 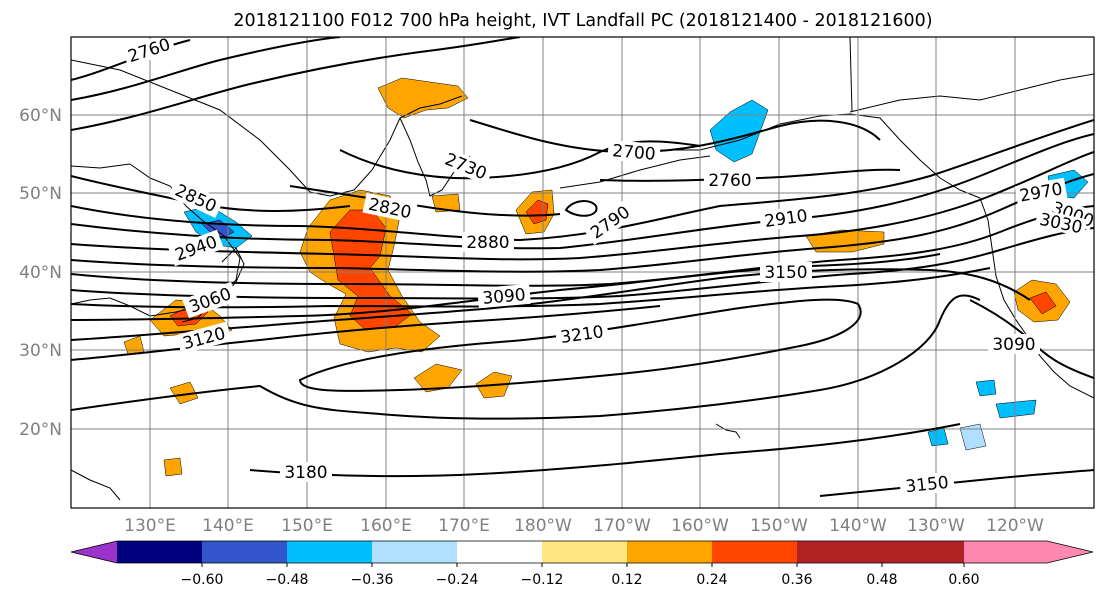 What do you see at coordinates (457, 580) in the screenshot?
I see `colorbar-tick-label: −0.24` at bounding box center [457, 580].